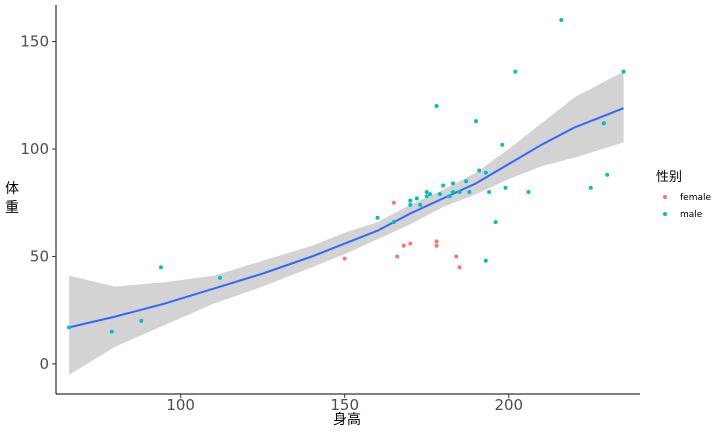 Image resolution: width=720 pixels, height=432 pixels. What do you see at coordinates (347, 419) in the screenshot?
I see `x-axis-title: 身高` at bounding box center [347, 419].